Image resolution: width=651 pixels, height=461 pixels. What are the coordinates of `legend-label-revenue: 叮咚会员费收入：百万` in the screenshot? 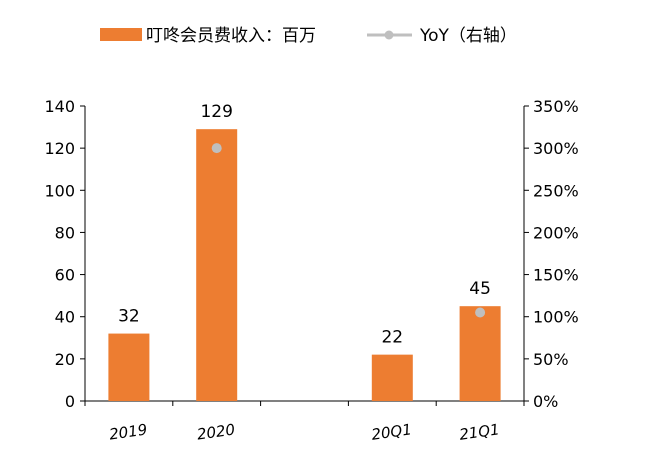 It's located at (231, 36).